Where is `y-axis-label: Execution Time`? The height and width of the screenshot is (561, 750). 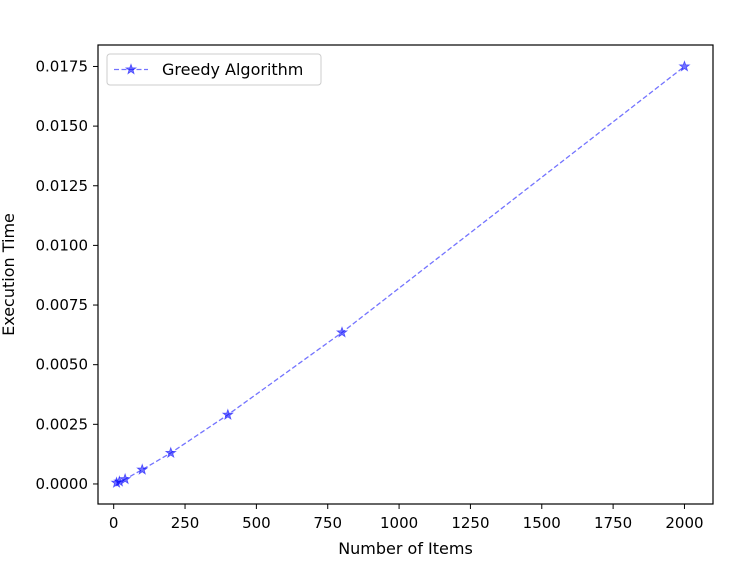 y-axis-label: Execution Time is located at coordinates (9, 274).